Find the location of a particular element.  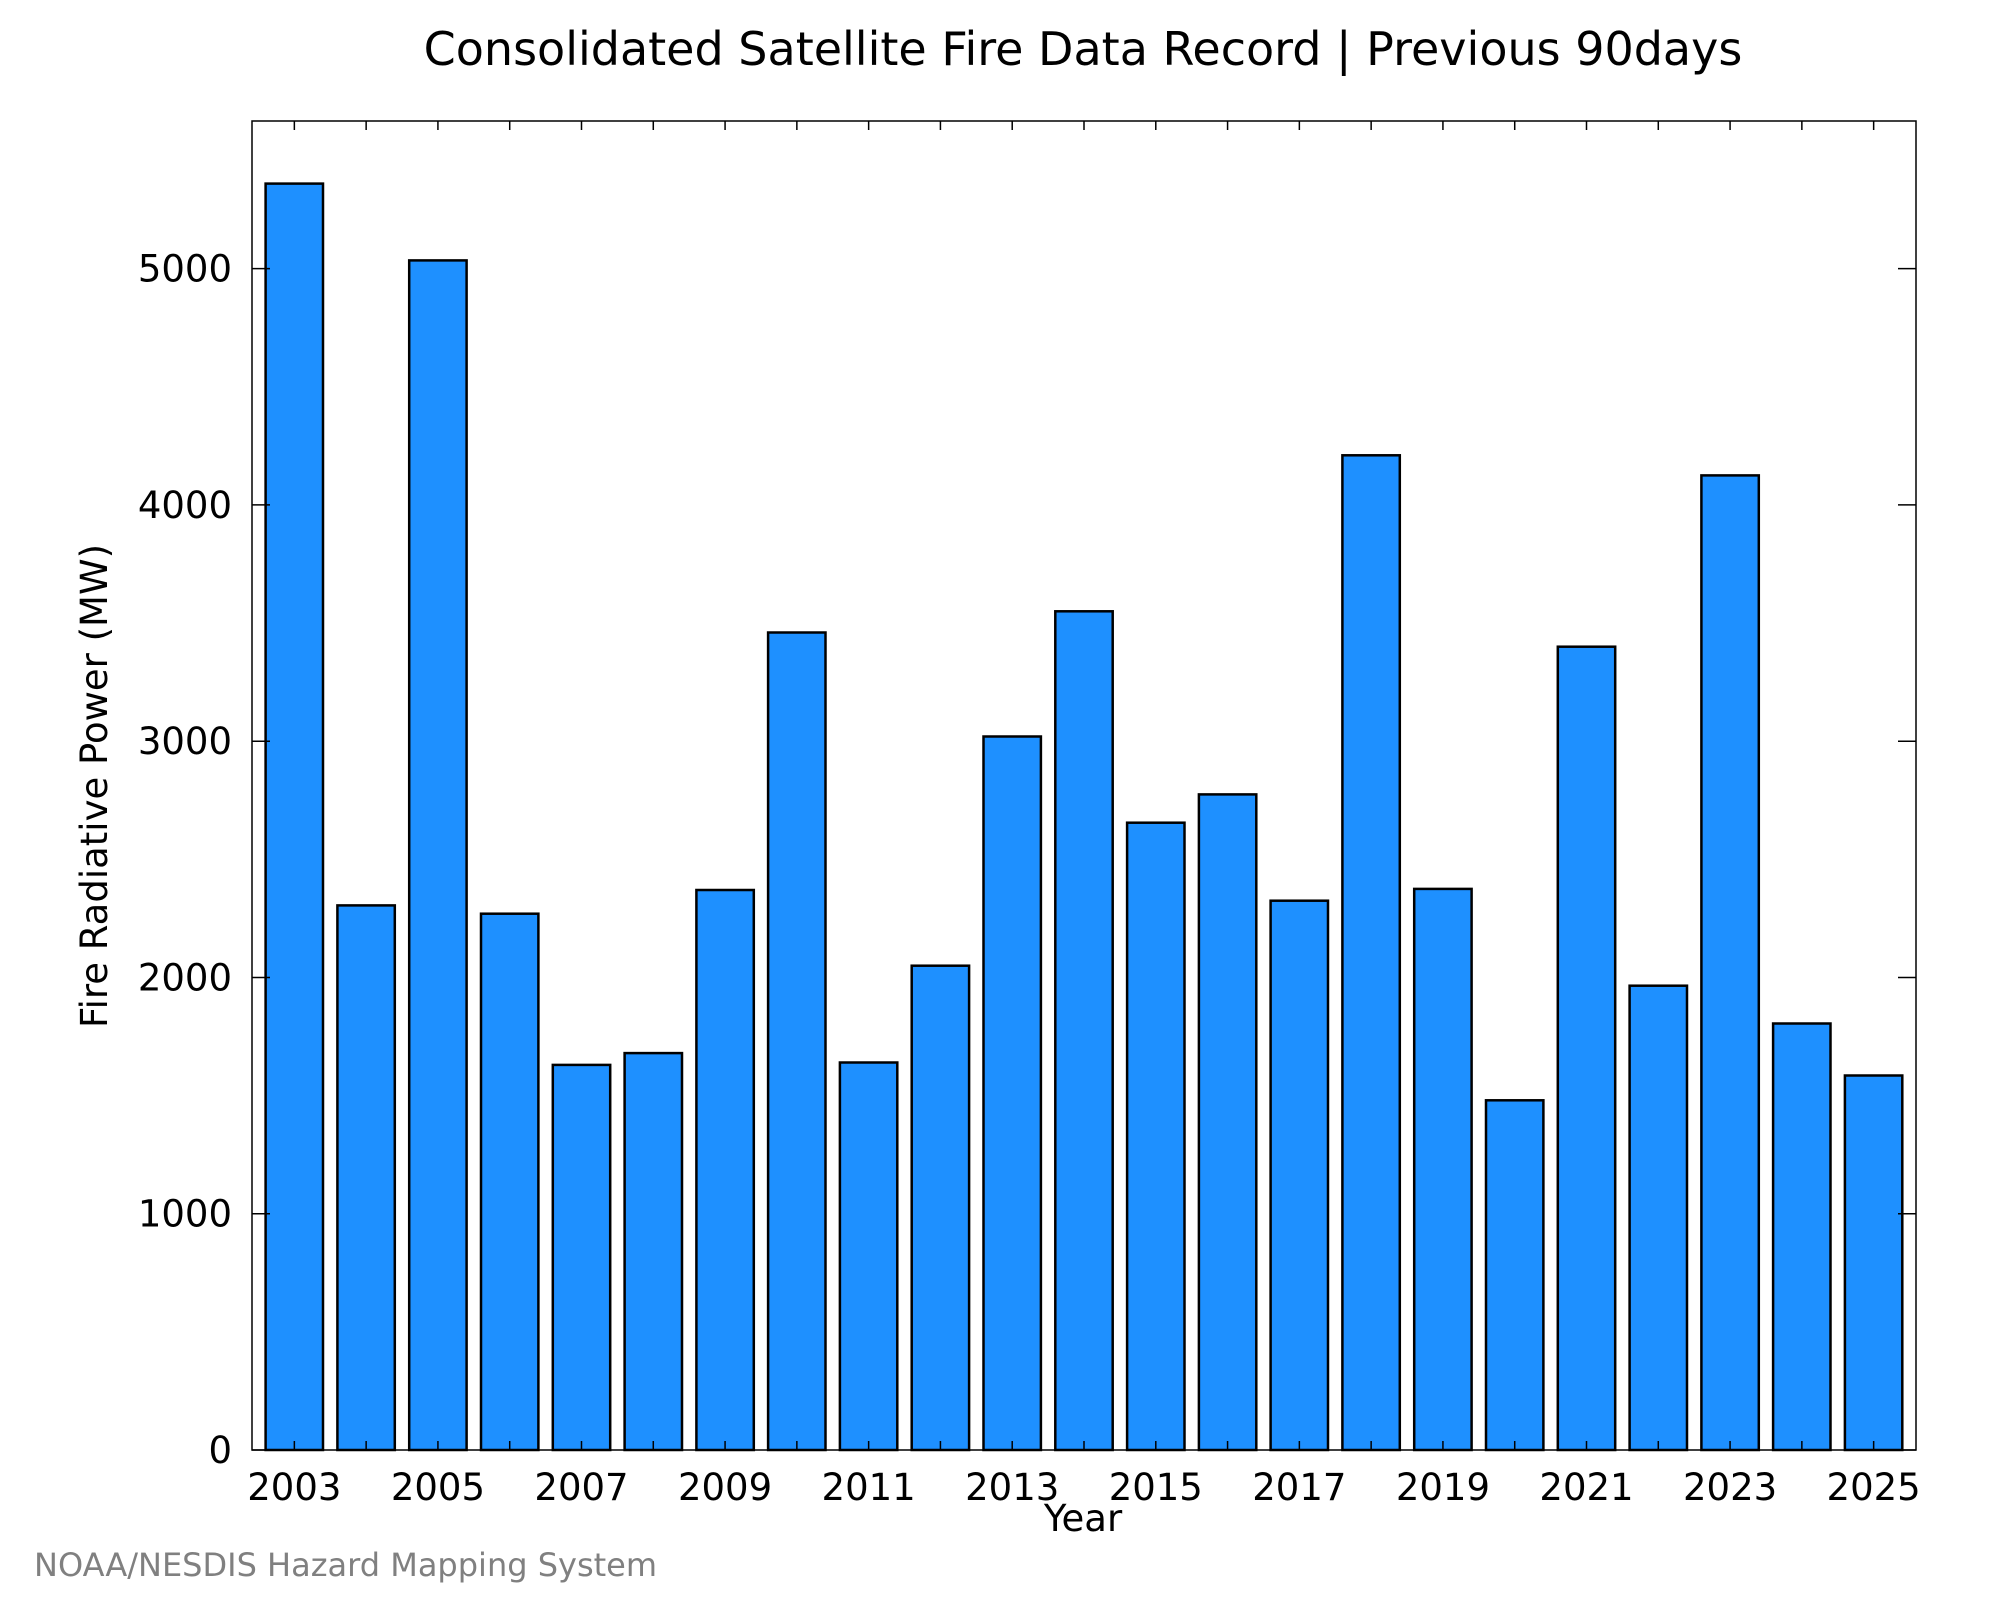

x-tick-label: 2015 is located at coordinates (1156, 1487).